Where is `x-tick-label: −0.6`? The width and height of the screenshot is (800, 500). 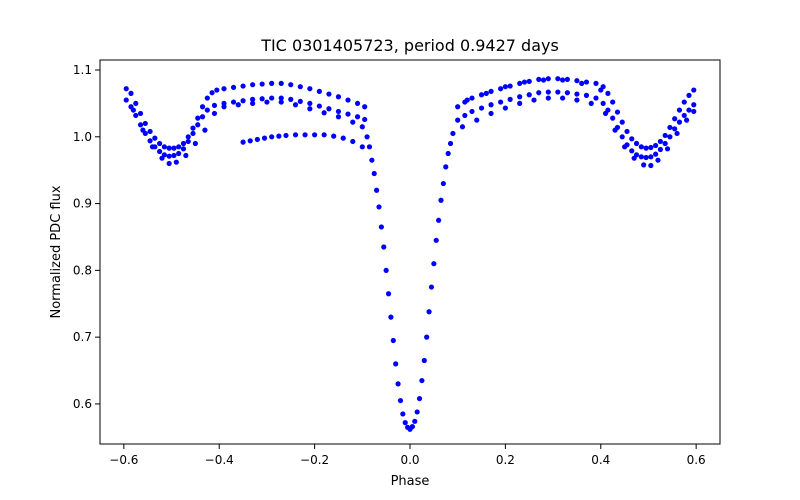 x-tick-label: −0.6 is located at coordinates (123, 460).